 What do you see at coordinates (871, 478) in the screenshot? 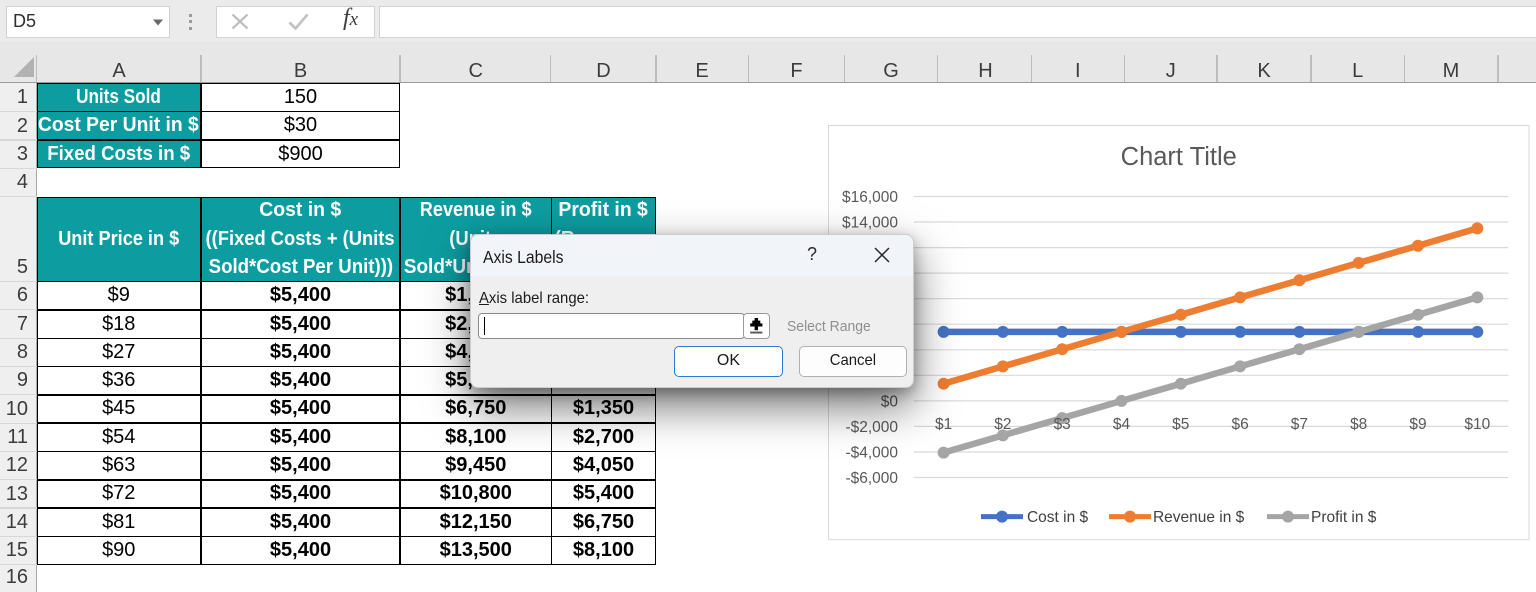
I see `svg-text: -$6,000` at bounding box center [871, 478].